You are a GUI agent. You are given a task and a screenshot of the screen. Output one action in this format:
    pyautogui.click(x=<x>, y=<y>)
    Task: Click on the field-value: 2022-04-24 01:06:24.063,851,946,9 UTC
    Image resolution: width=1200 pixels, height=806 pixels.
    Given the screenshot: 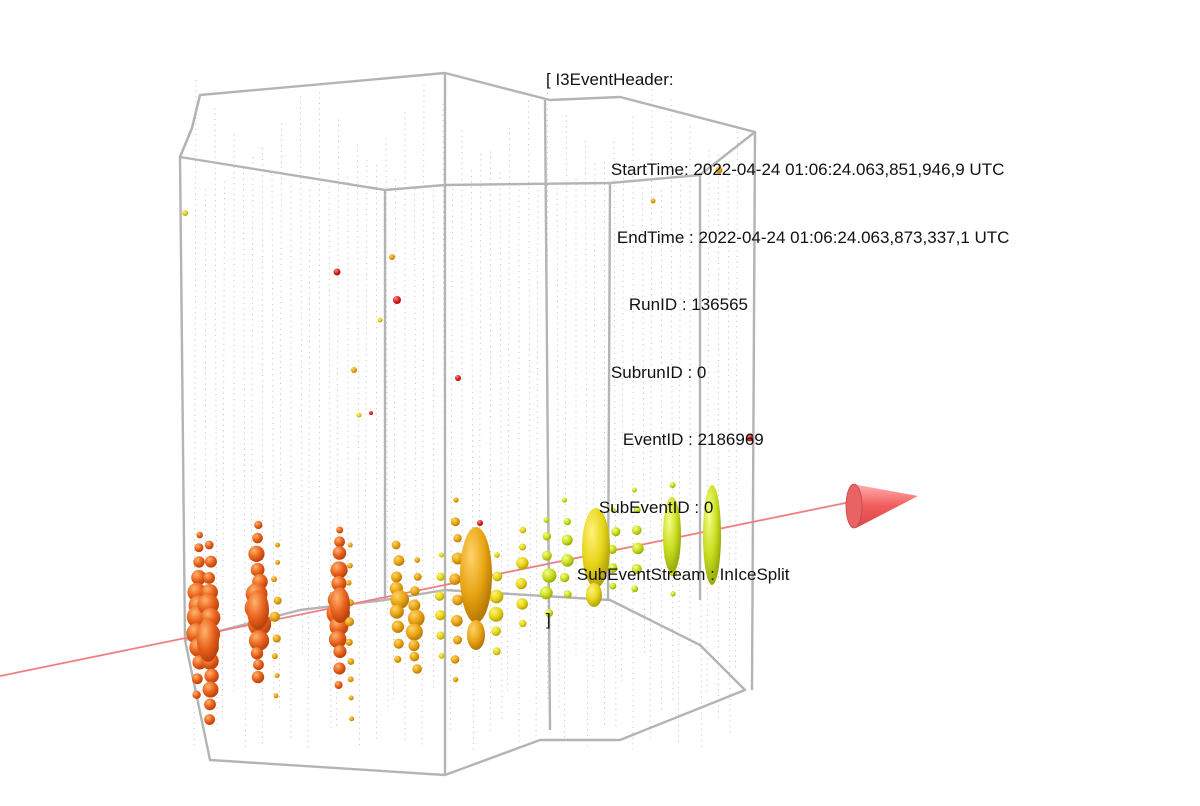 What is the action you would take?
    pyautogui.click(x=849, y=169)
    